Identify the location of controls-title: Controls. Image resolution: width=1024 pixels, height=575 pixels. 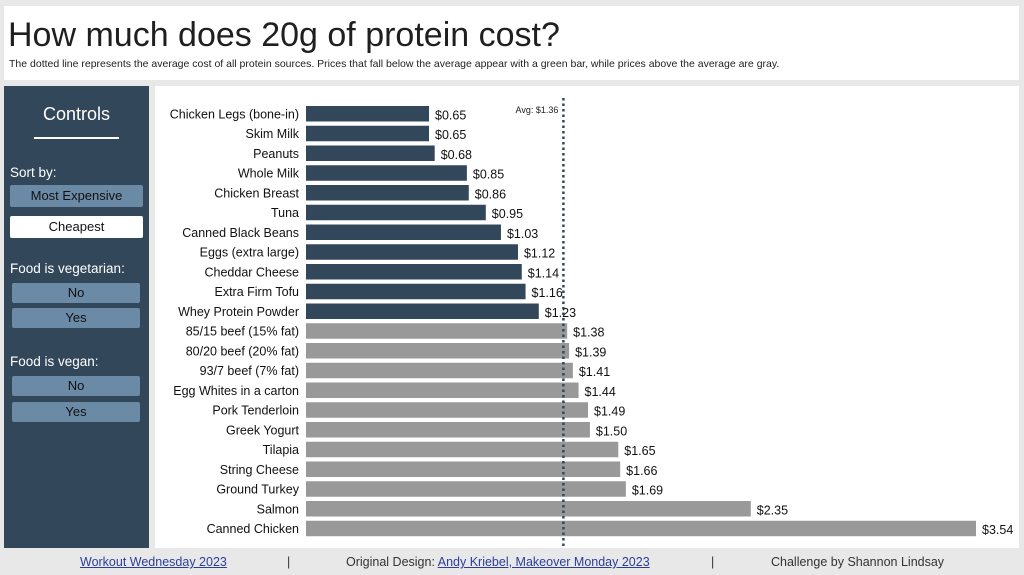
(76, 114).